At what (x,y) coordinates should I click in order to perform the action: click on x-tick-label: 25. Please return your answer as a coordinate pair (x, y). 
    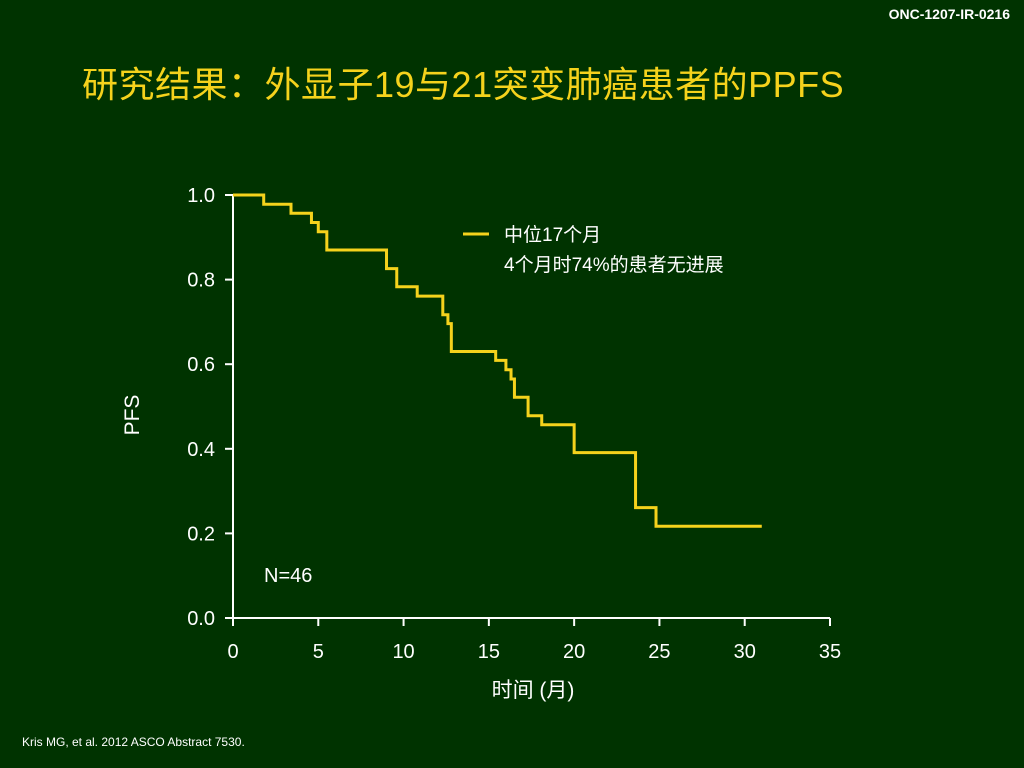
    Looking at the image, I should click on (659, 652).